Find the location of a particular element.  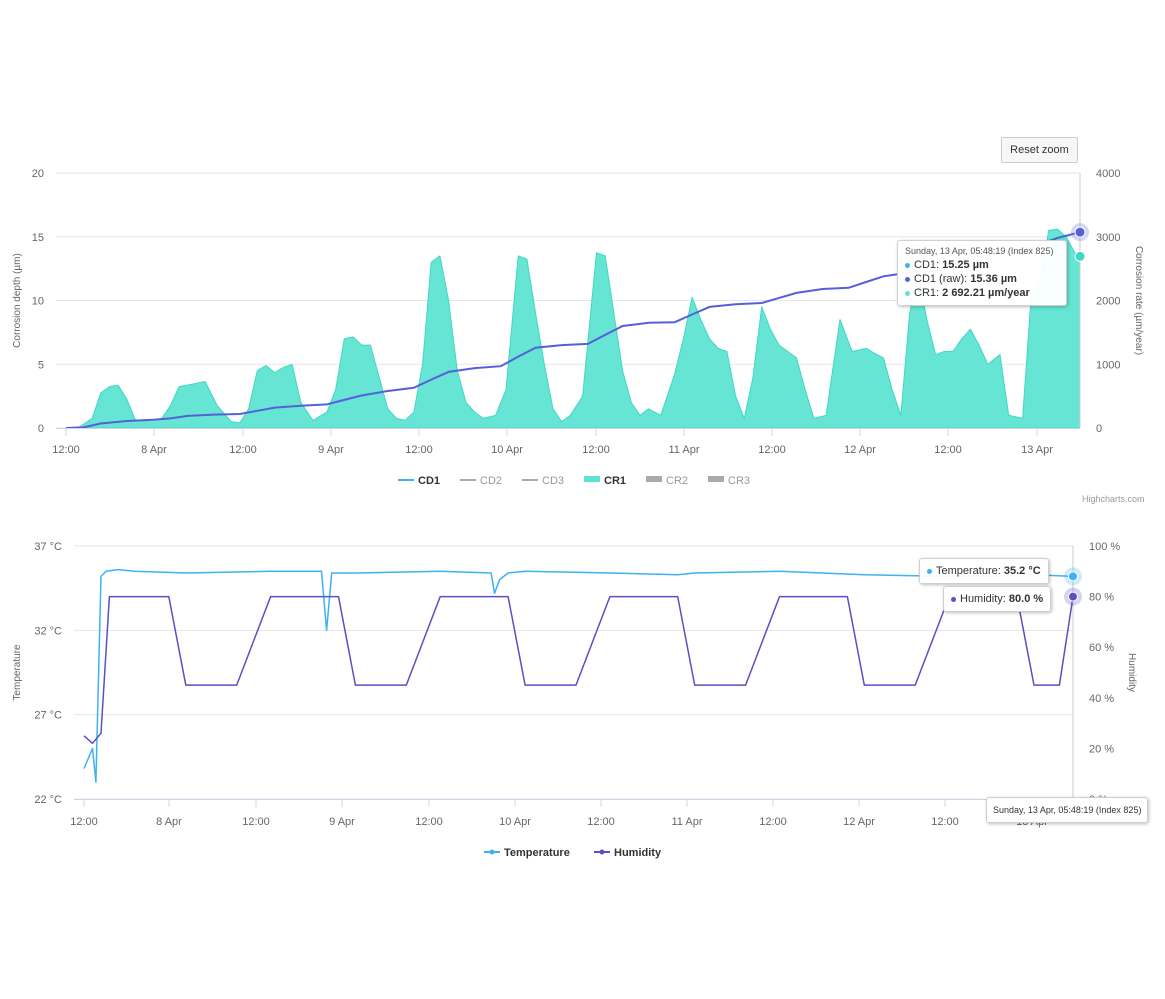

y-left-tick-label: 5 is located at coordinates (41, 365).